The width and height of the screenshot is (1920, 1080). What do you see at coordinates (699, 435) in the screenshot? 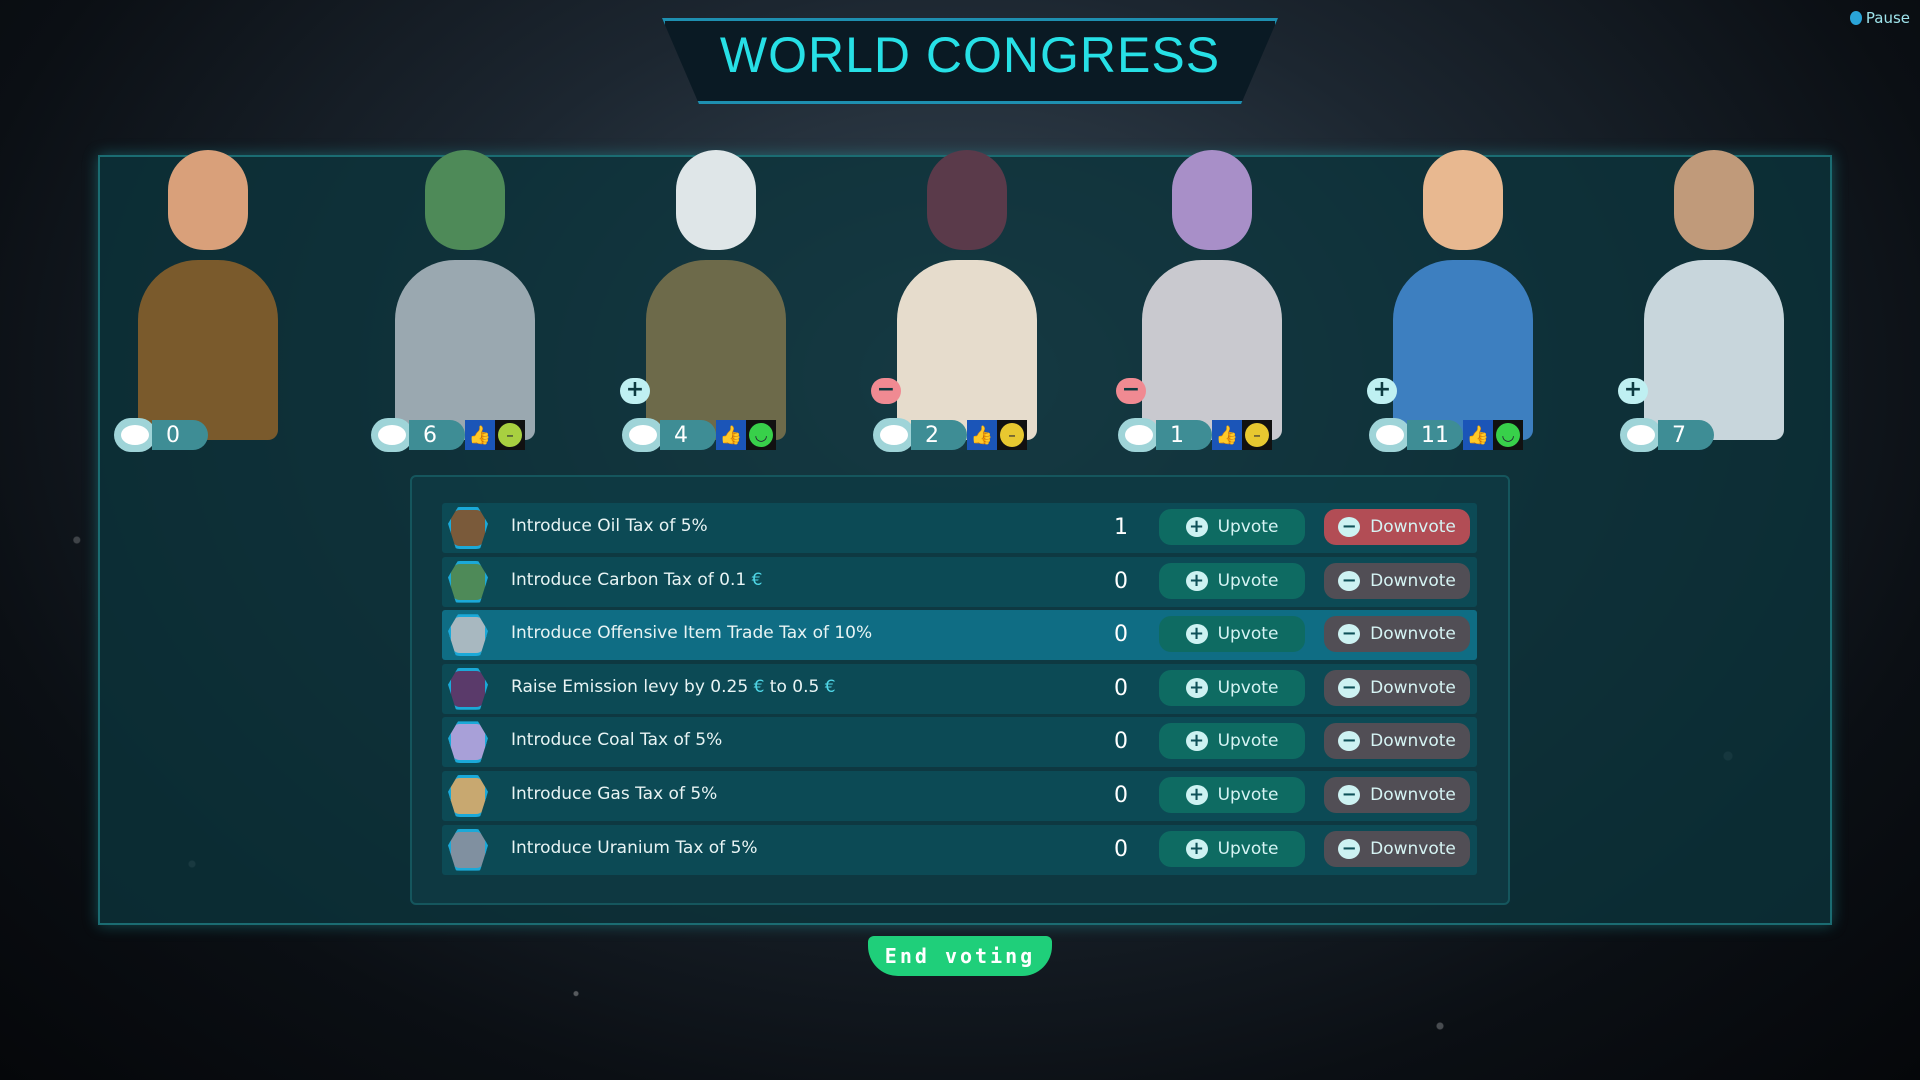
I see `leader-badge: 4 👍 ◡` at bounding box center [699, 435].